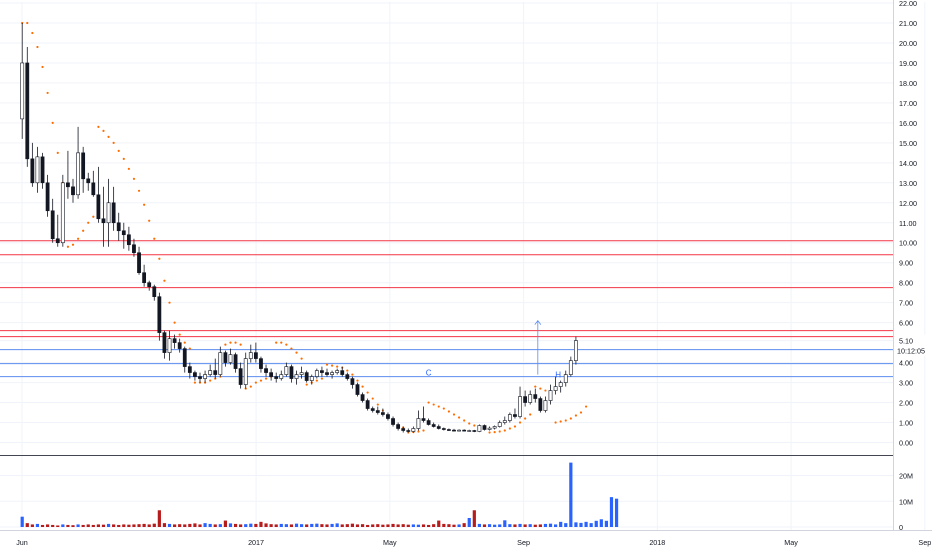 The width and height of the screenshot is (932, 555). What do you see at coordinates (913, 345) in the screenshot?
I see `current-price-tag` at bounding box center [913, 345].